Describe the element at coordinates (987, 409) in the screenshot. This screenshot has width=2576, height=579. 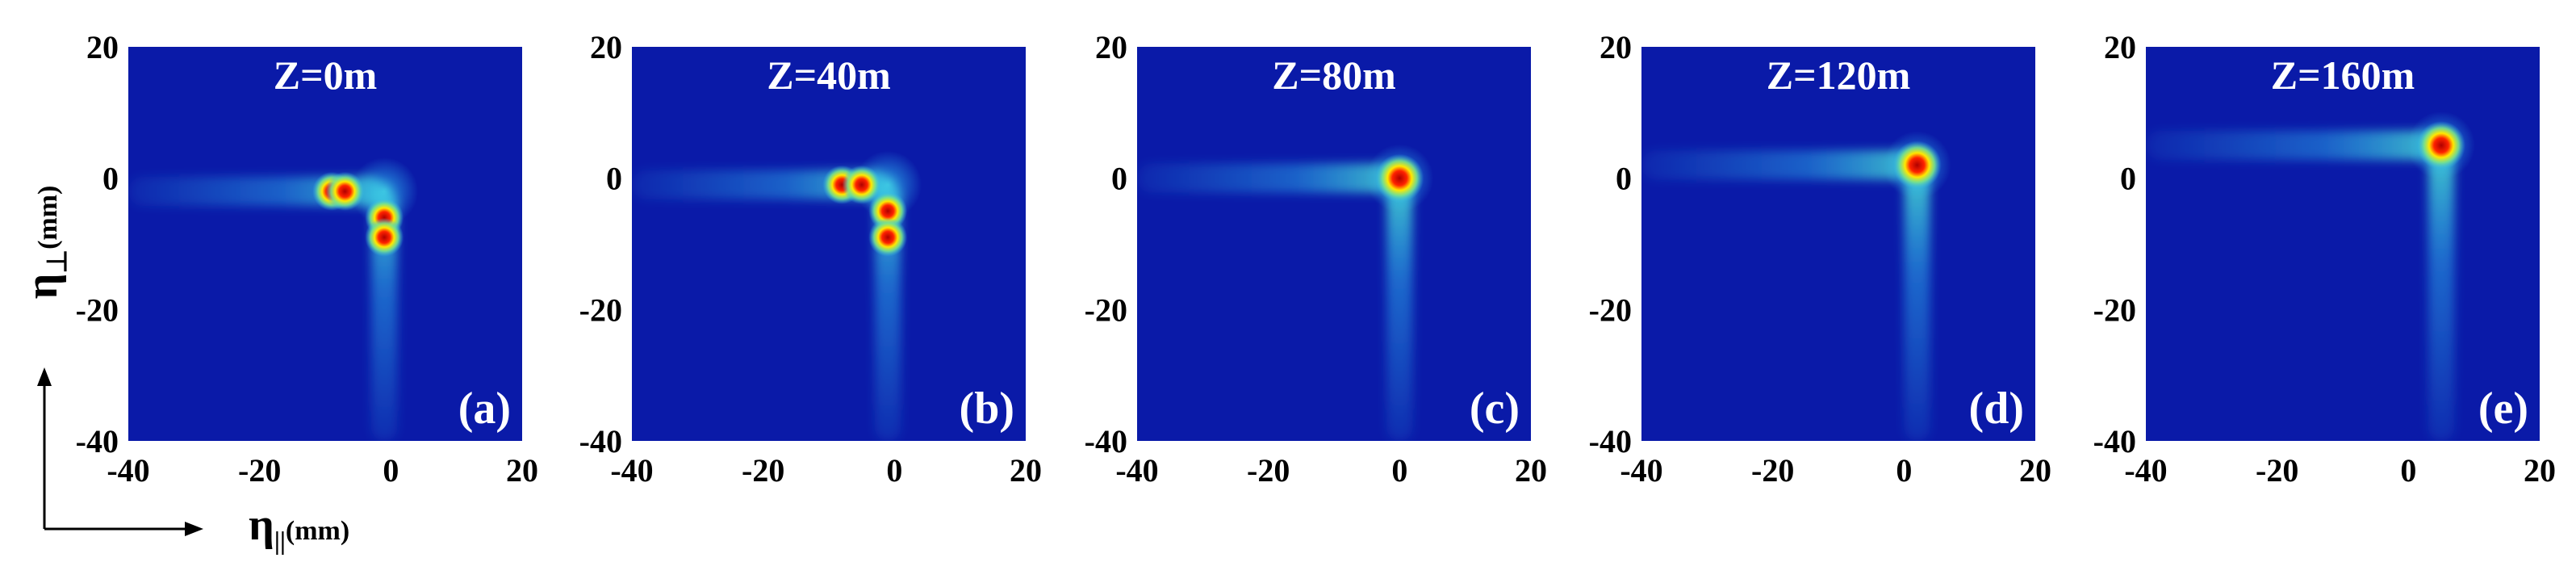
I see `panel-label: (b)` at that location.